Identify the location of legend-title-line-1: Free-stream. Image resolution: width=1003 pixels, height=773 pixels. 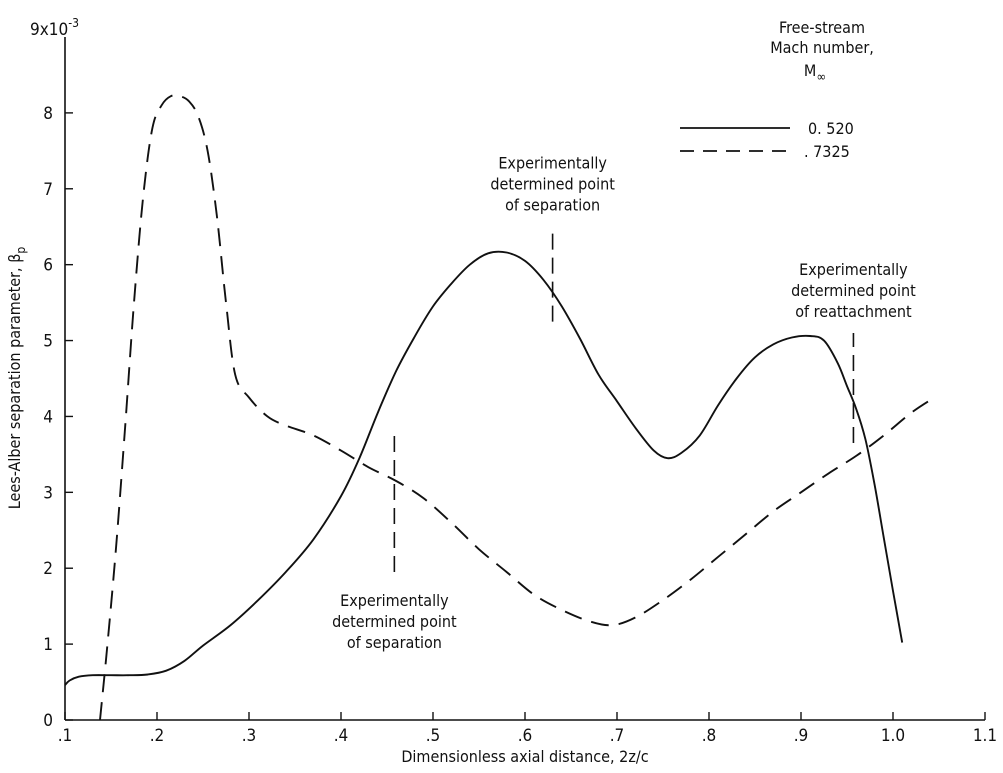
(822, 27).